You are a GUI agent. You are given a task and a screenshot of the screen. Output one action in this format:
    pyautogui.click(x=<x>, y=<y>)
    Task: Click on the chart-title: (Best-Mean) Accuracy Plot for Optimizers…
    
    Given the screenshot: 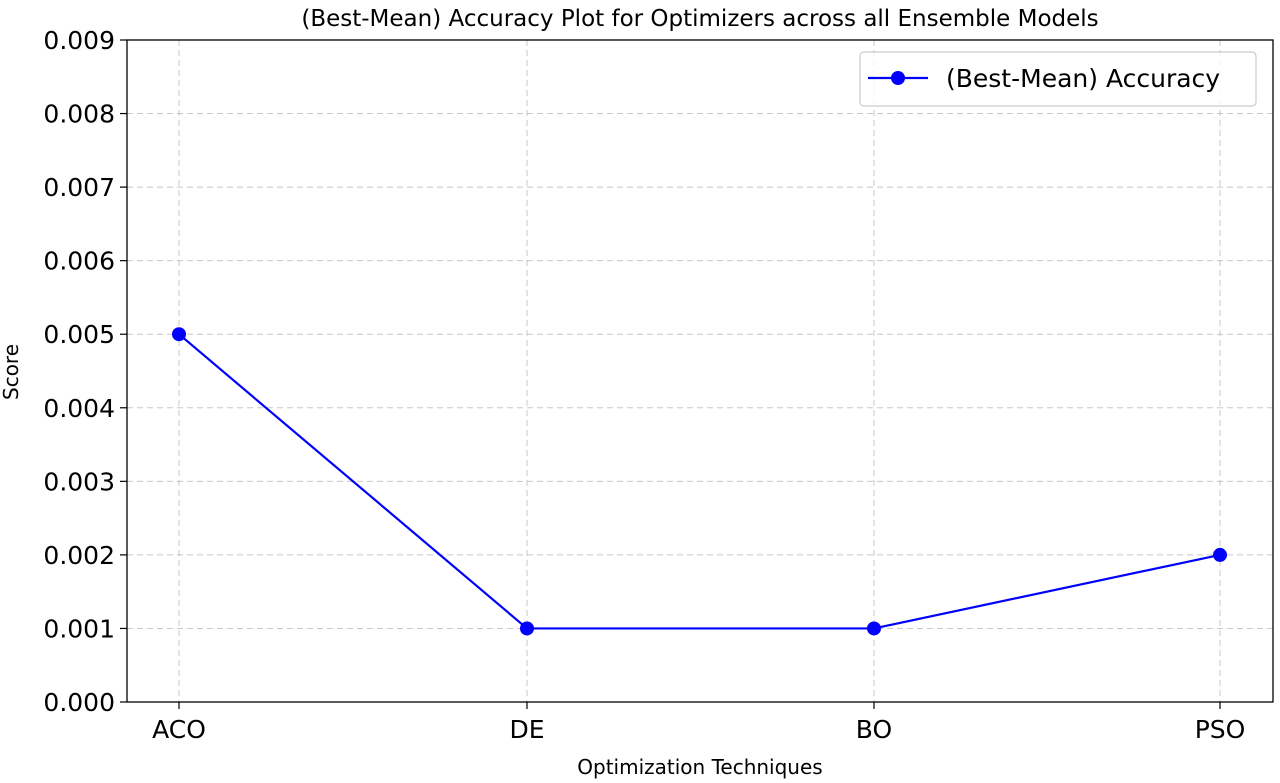 What is the action you would take?
    pyautogui.click(x=699, y=19)
    